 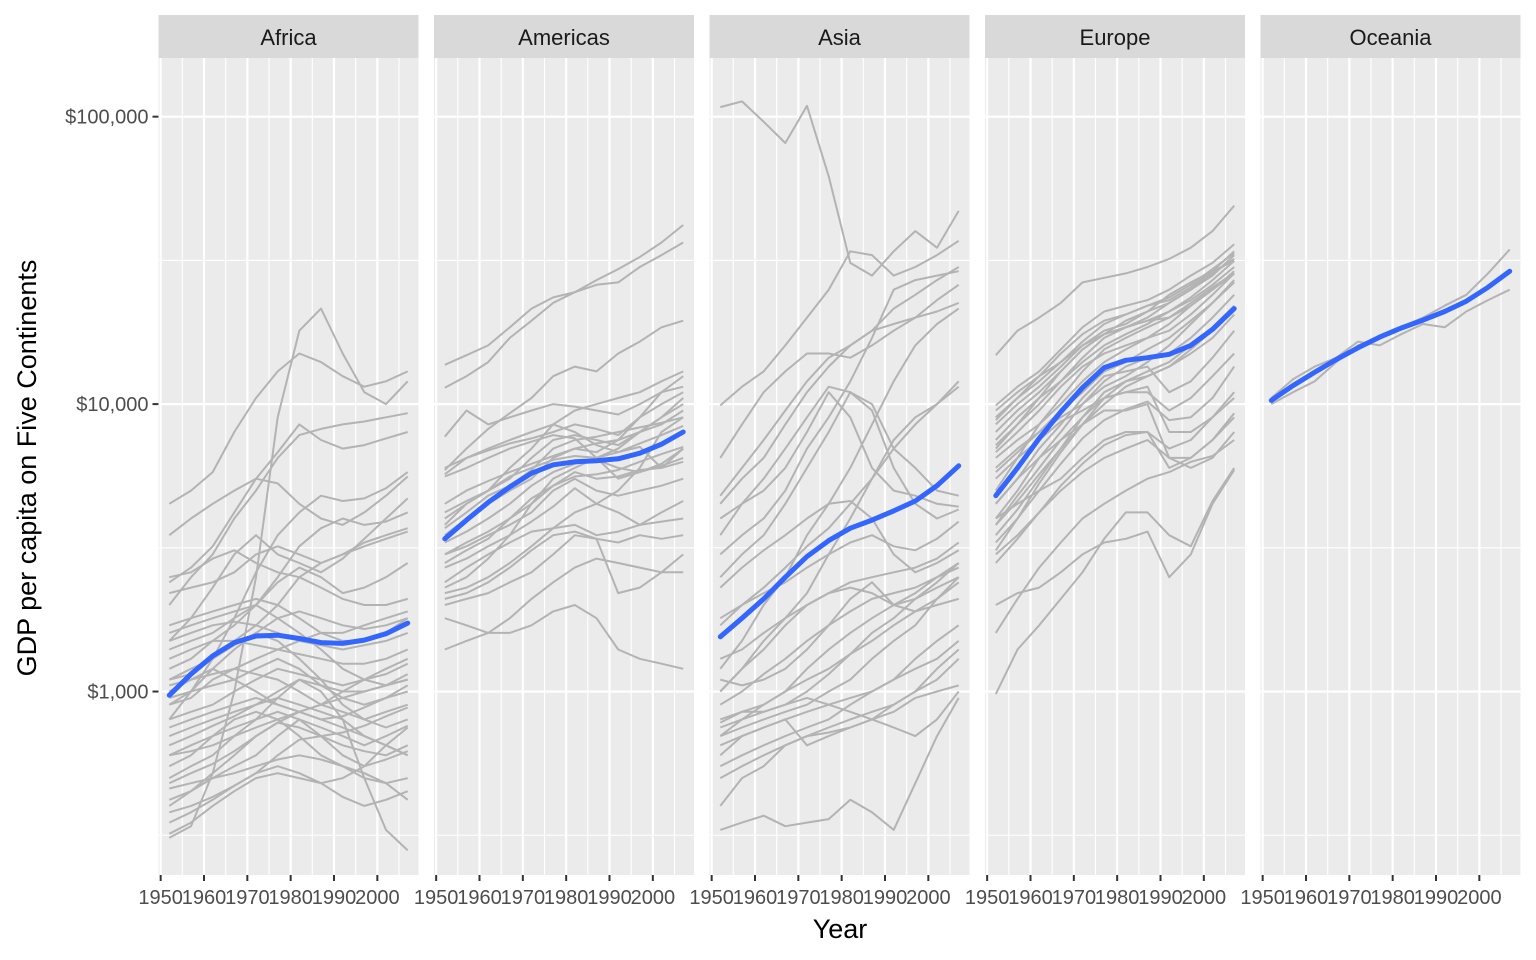 What do you see at coordinates (117, 693) in the screenshot?
I see `y-tick-label: $1,000` at bounding box center [117, 693].